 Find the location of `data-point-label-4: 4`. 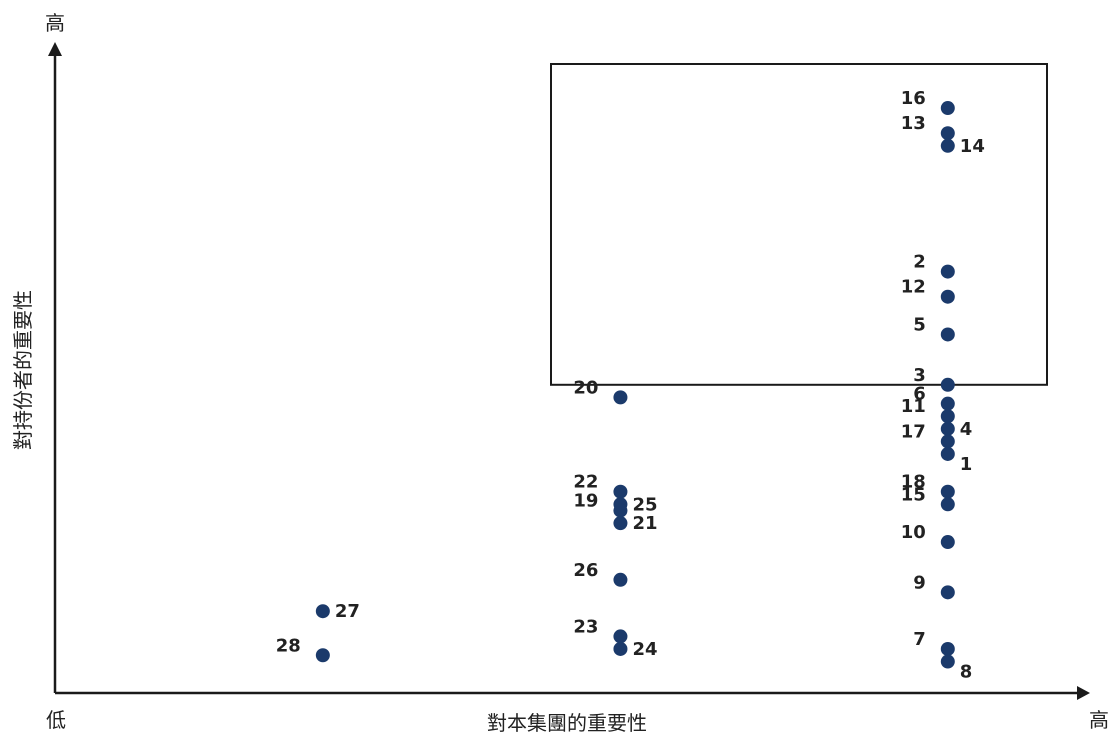

data-point-label-4: 4 is located at coordinates (966, 429).